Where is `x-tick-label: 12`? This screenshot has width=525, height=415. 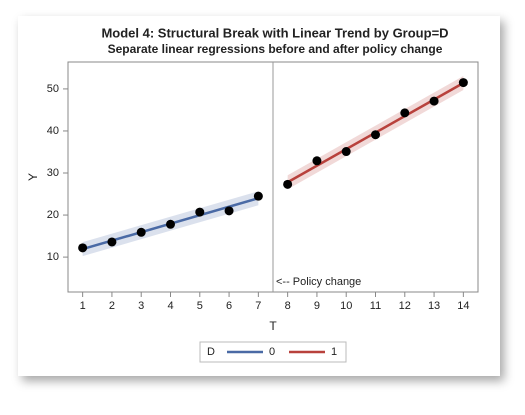 x-tick-label: 12 is located at coordinates (405, 306).